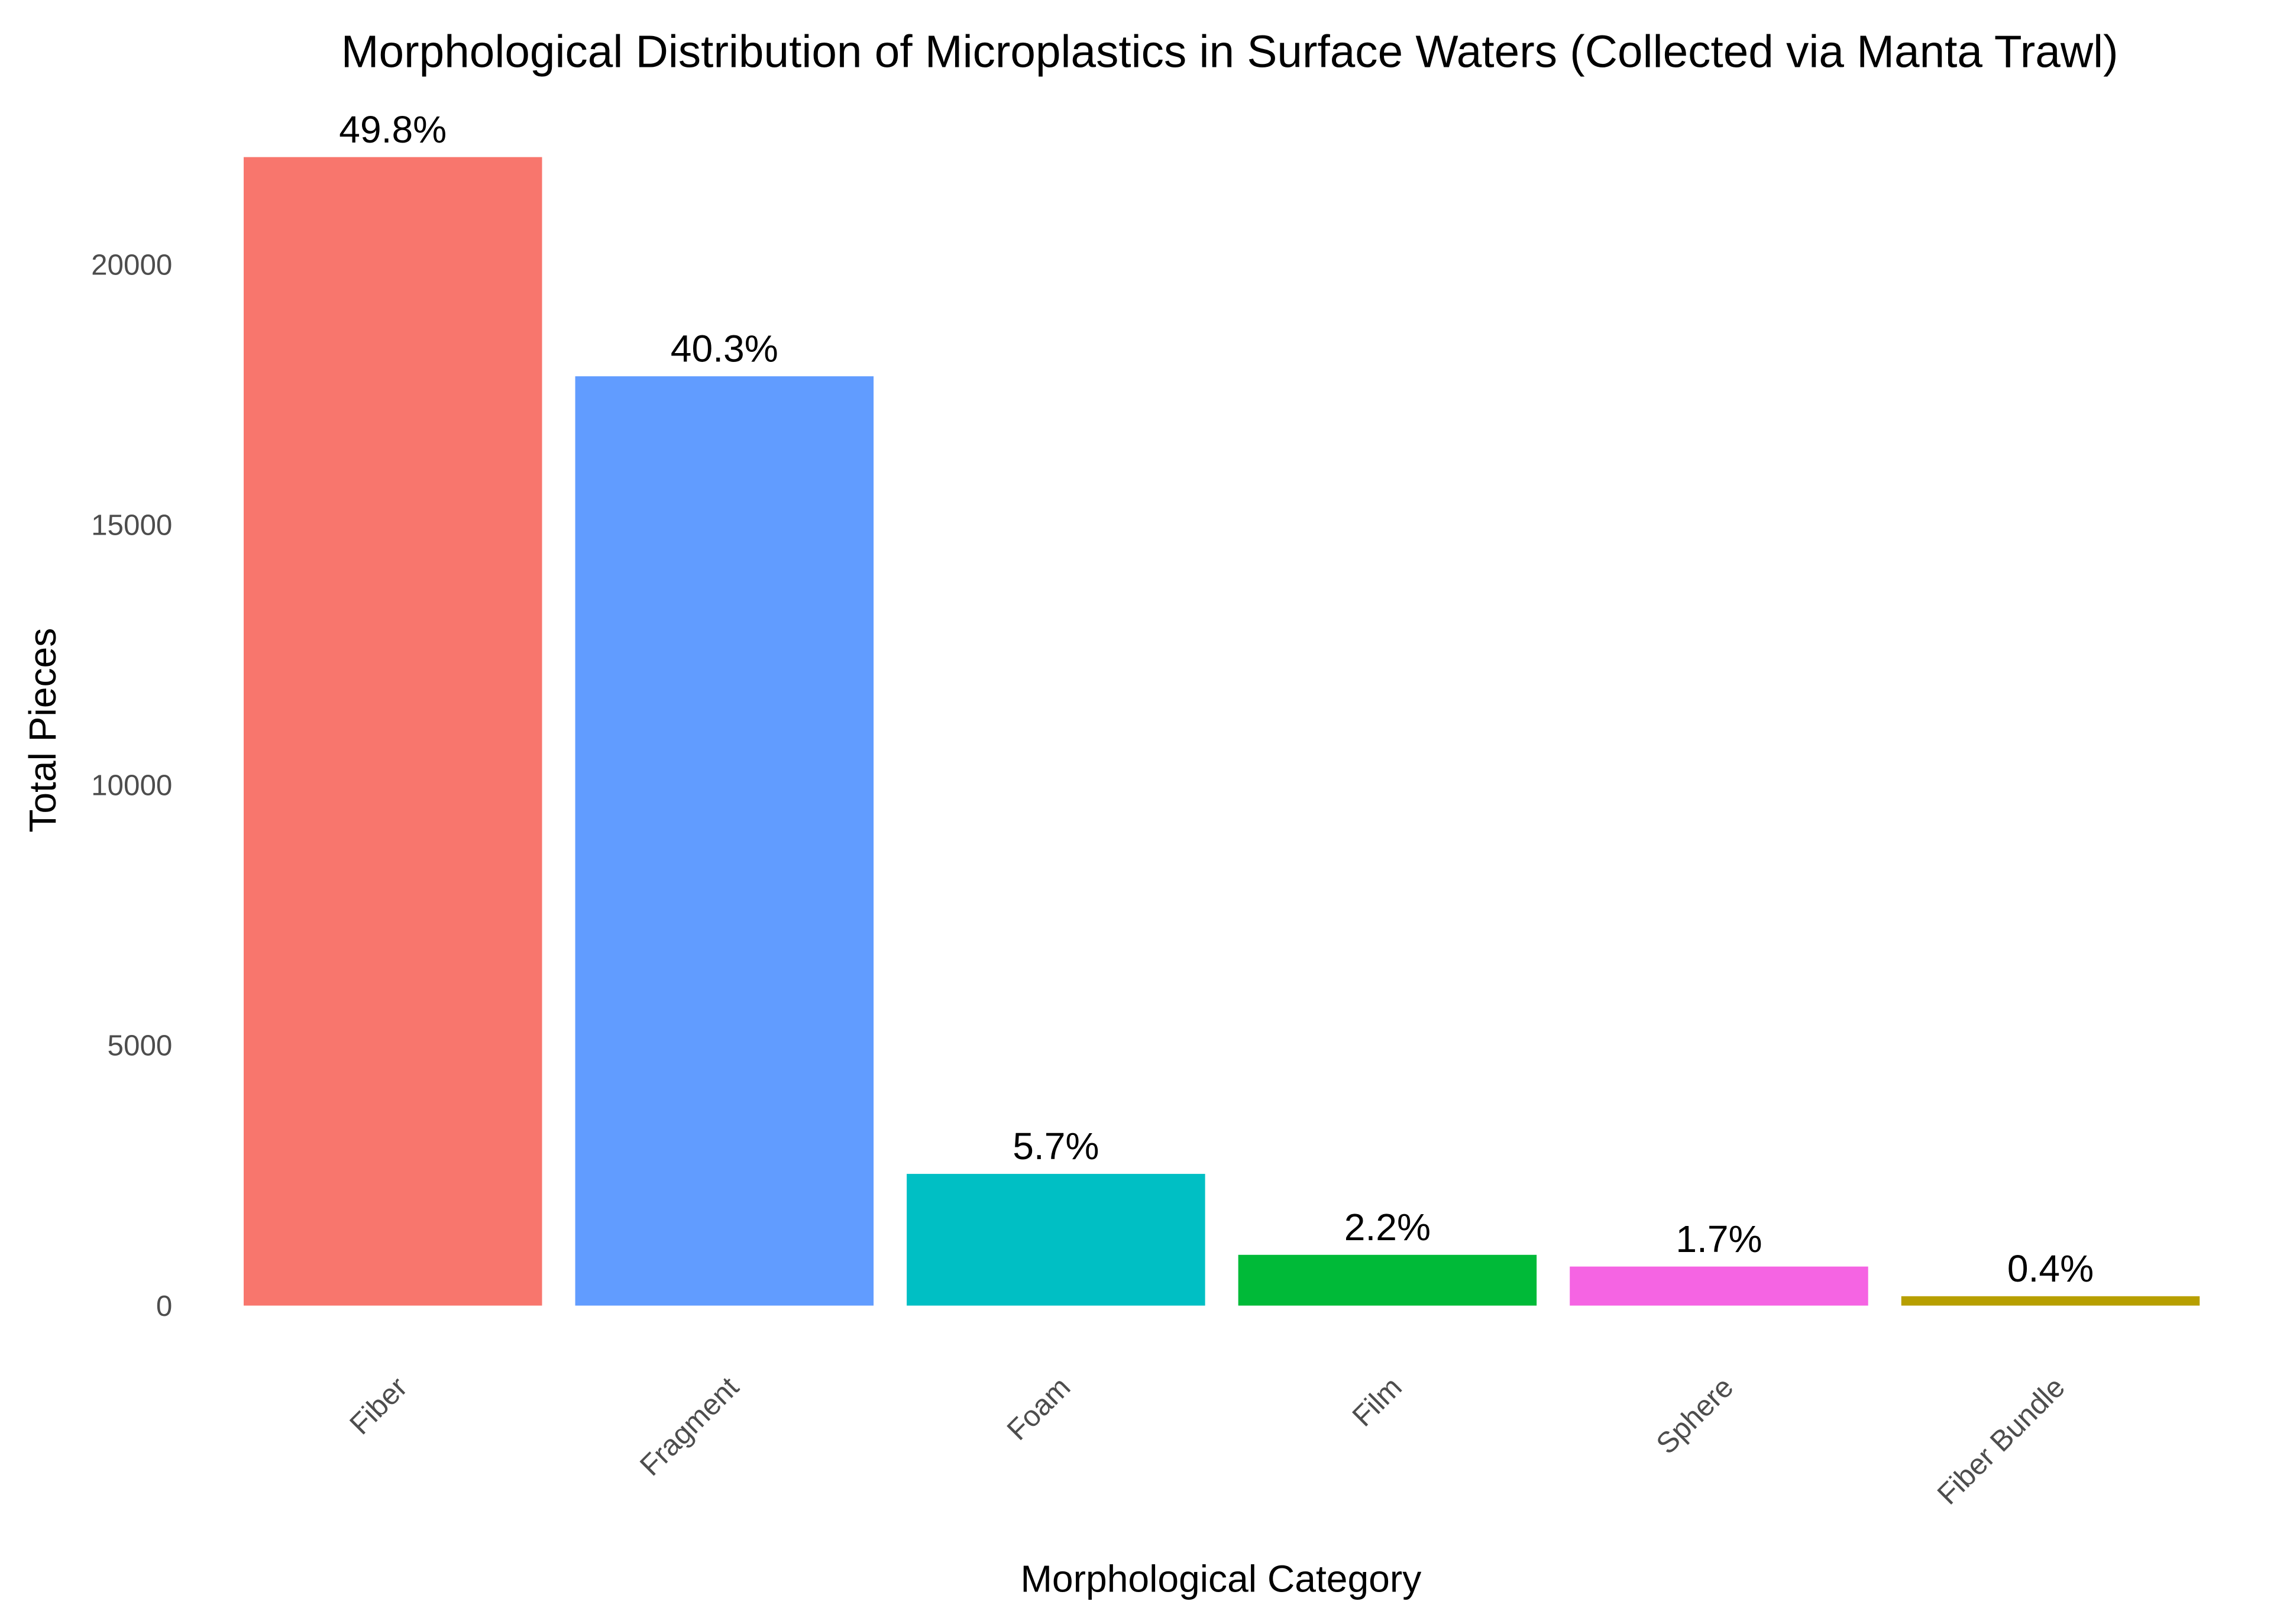 The height and width of the screenshot is (1624, 2290). What do you see at coordinates (1220, 1579) in the screenshot?
I see `x-axis-title: Morphological Category` at bounding box center [1220, 1579].